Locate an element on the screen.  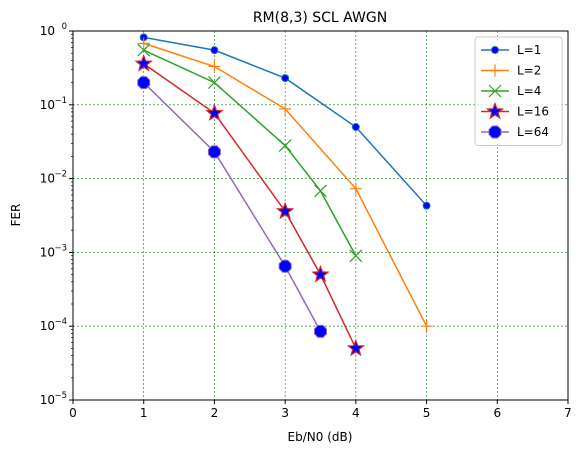
x-axis-label: Eb/N0 (dB) is located at coordinates (320, 437).